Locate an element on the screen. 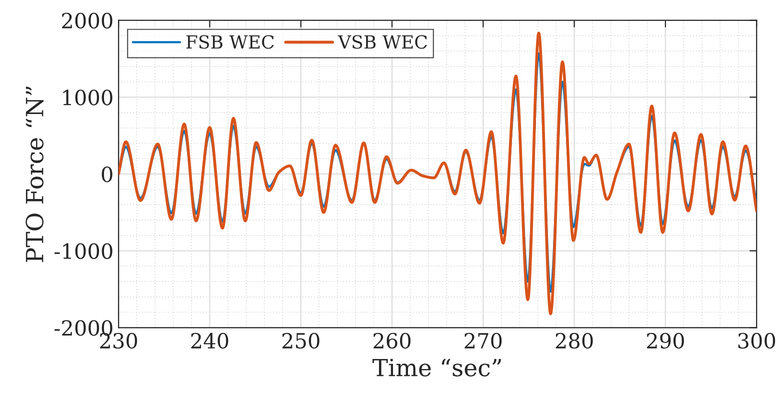 This screenshot has height=407, width=780. y-tick-label: 2000 is located at coordinates (87, 20).